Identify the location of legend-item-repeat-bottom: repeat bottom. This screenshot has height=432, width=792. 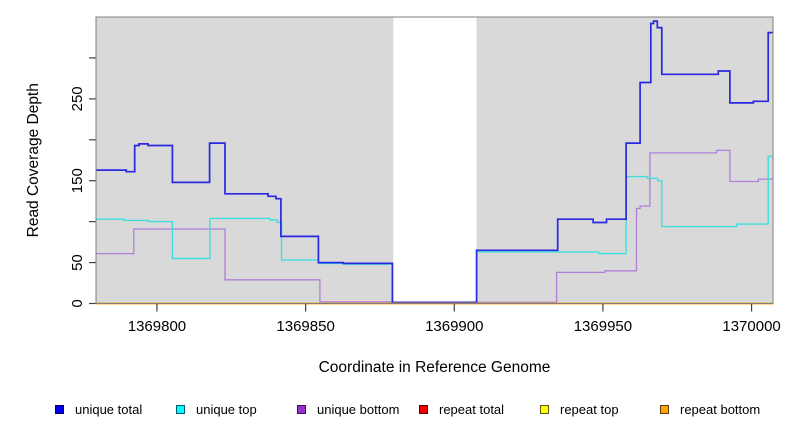
(710, 409).